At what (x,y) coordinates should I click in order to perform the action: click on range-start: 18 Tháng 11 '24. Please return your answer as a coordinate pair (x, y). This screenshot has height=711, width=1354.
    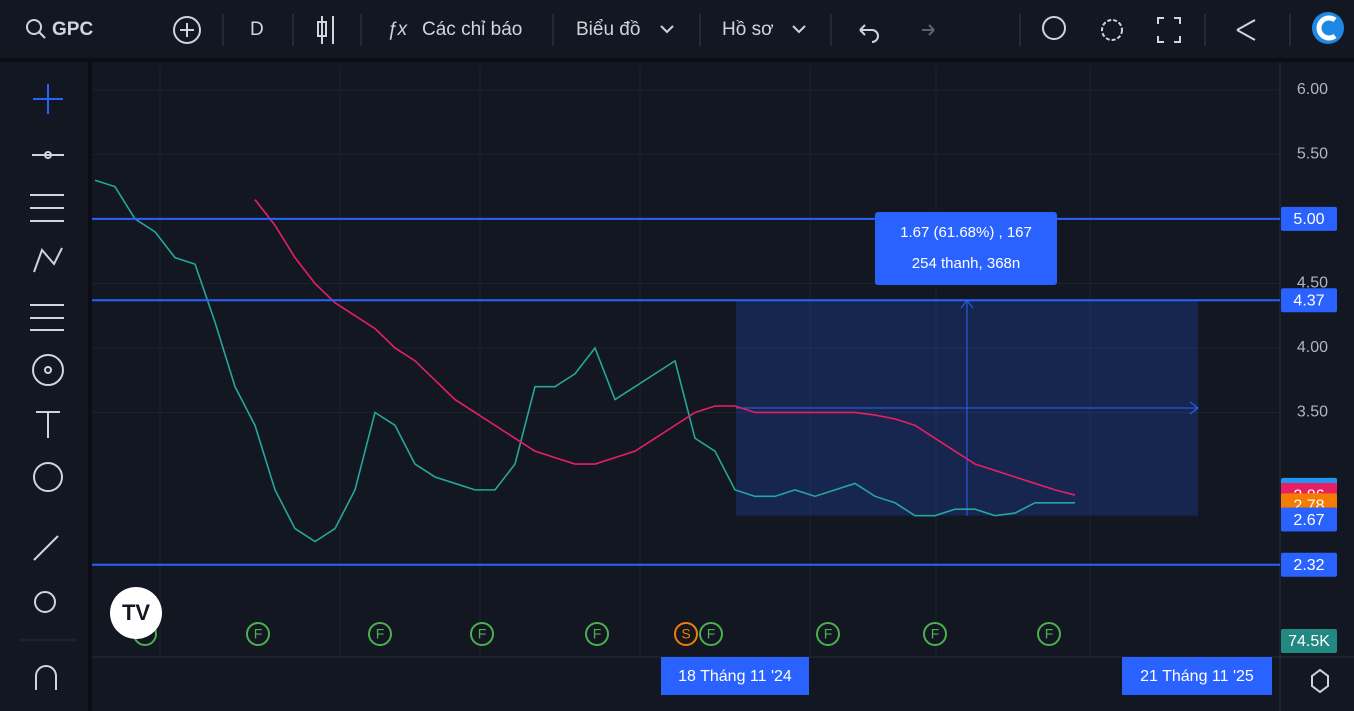
    Looking at the image, I should click on (735, 676).